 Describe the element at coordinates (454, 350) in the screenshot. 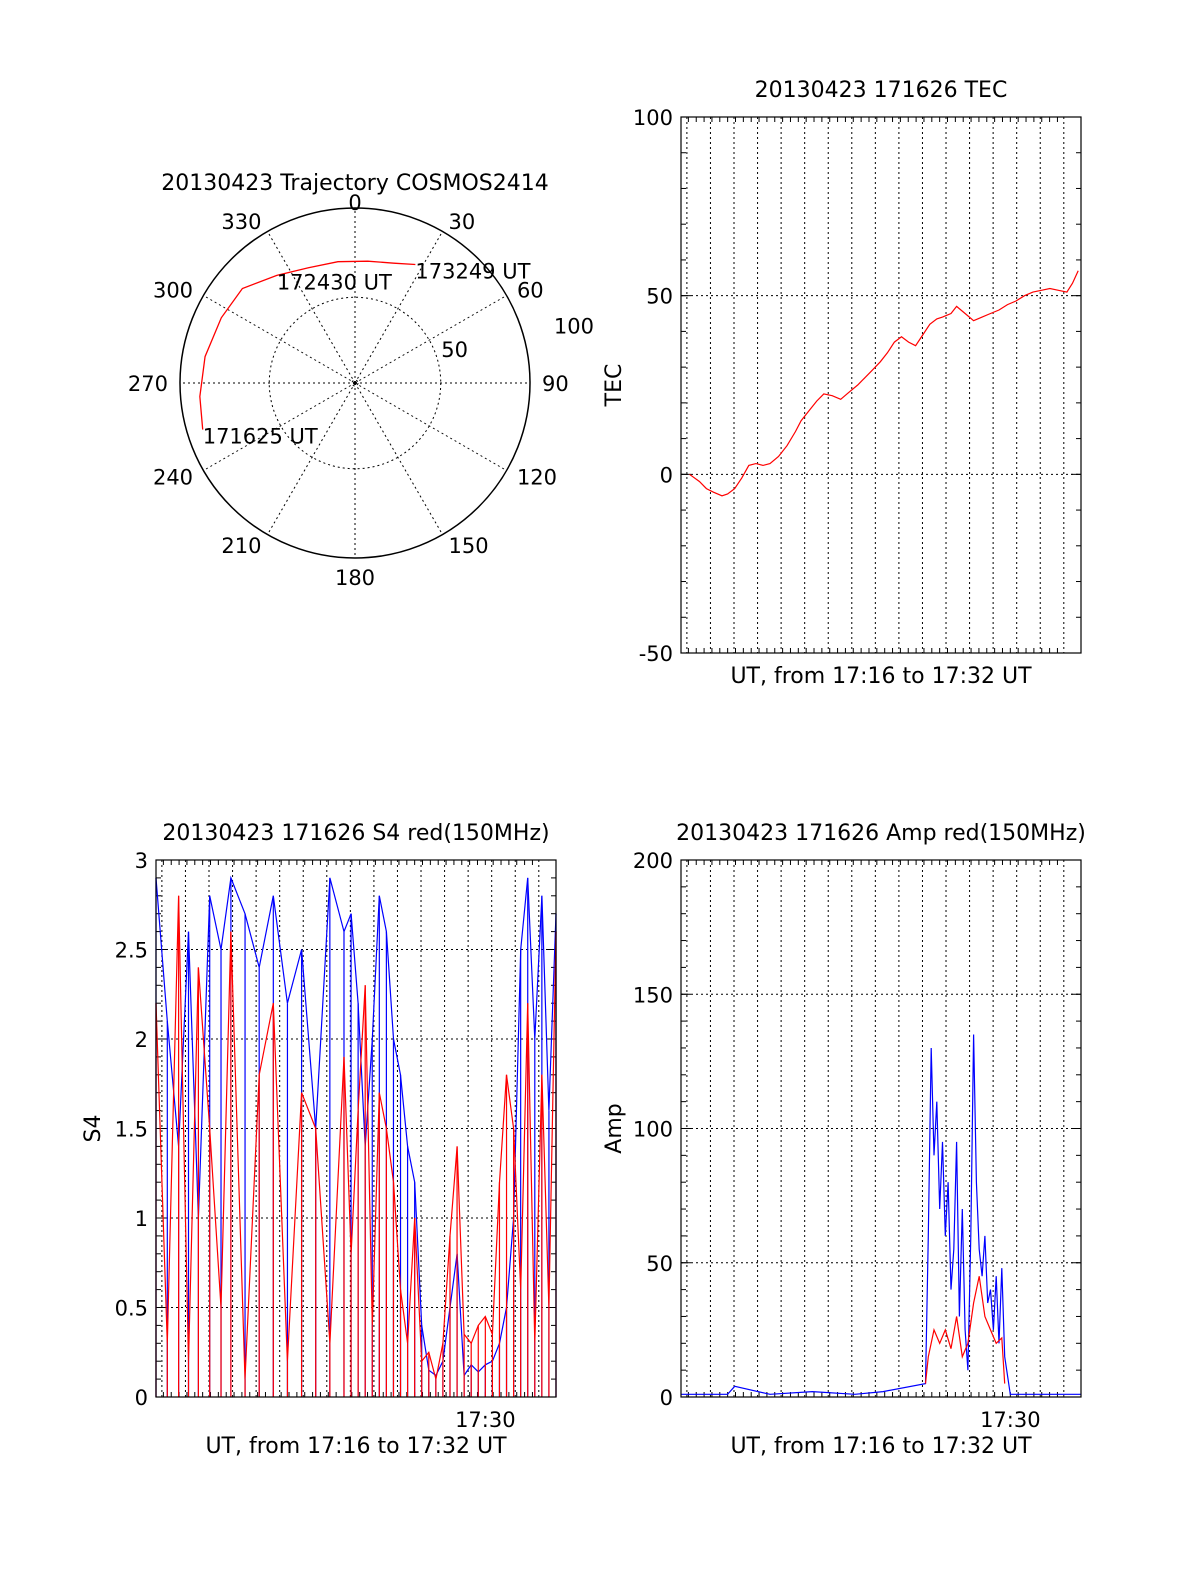

I see `polar-radius-label: 50` at that location.